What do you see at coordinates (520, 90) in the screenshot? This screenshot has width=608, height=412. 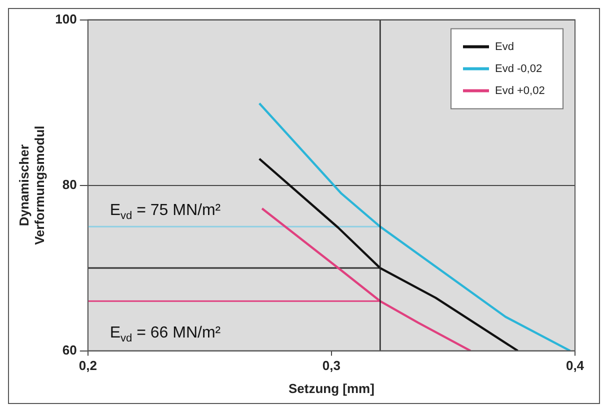 I see `legend-label: Evd +0,02` at bounding box center [520, 90].